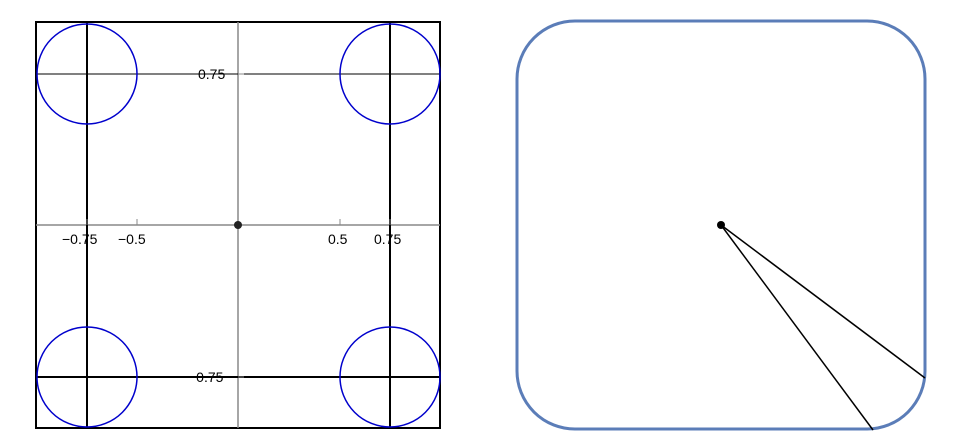 This screenshot has width=961, height=439. I want to click on ray-line-lower, so click(797, 327).